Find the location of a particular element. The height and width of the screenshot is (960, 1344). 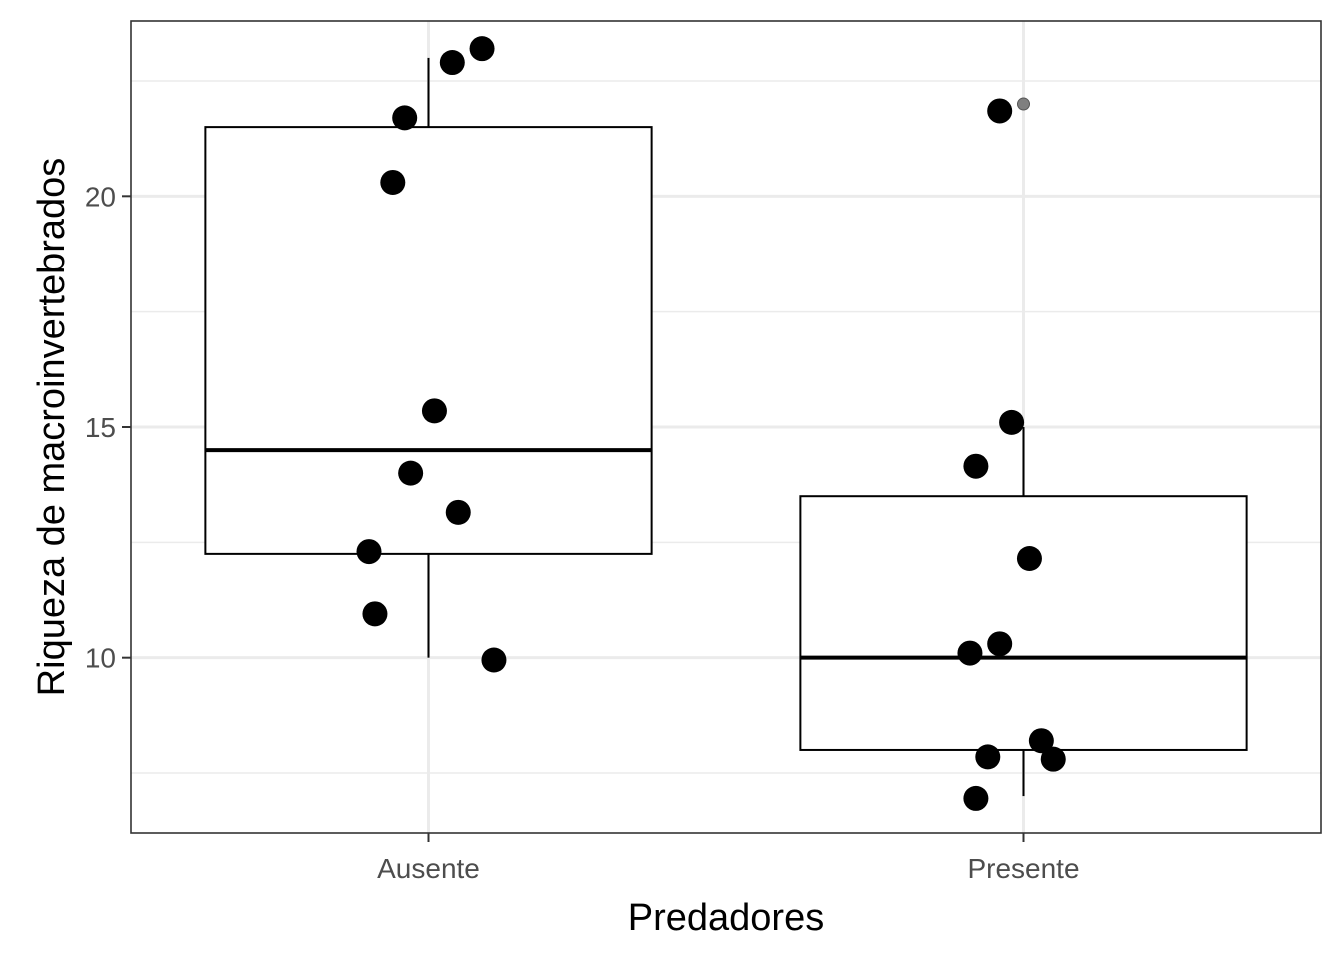

outlier-point is located at coordinates (1023, 104).